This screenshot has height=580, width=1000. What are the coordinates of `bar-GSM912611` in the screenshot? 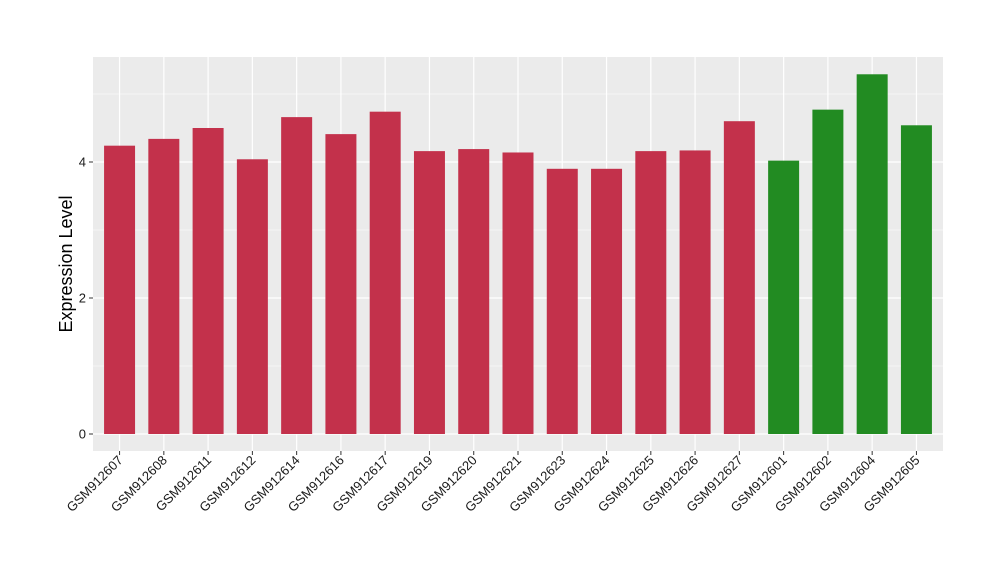 It's located at (208, 281).